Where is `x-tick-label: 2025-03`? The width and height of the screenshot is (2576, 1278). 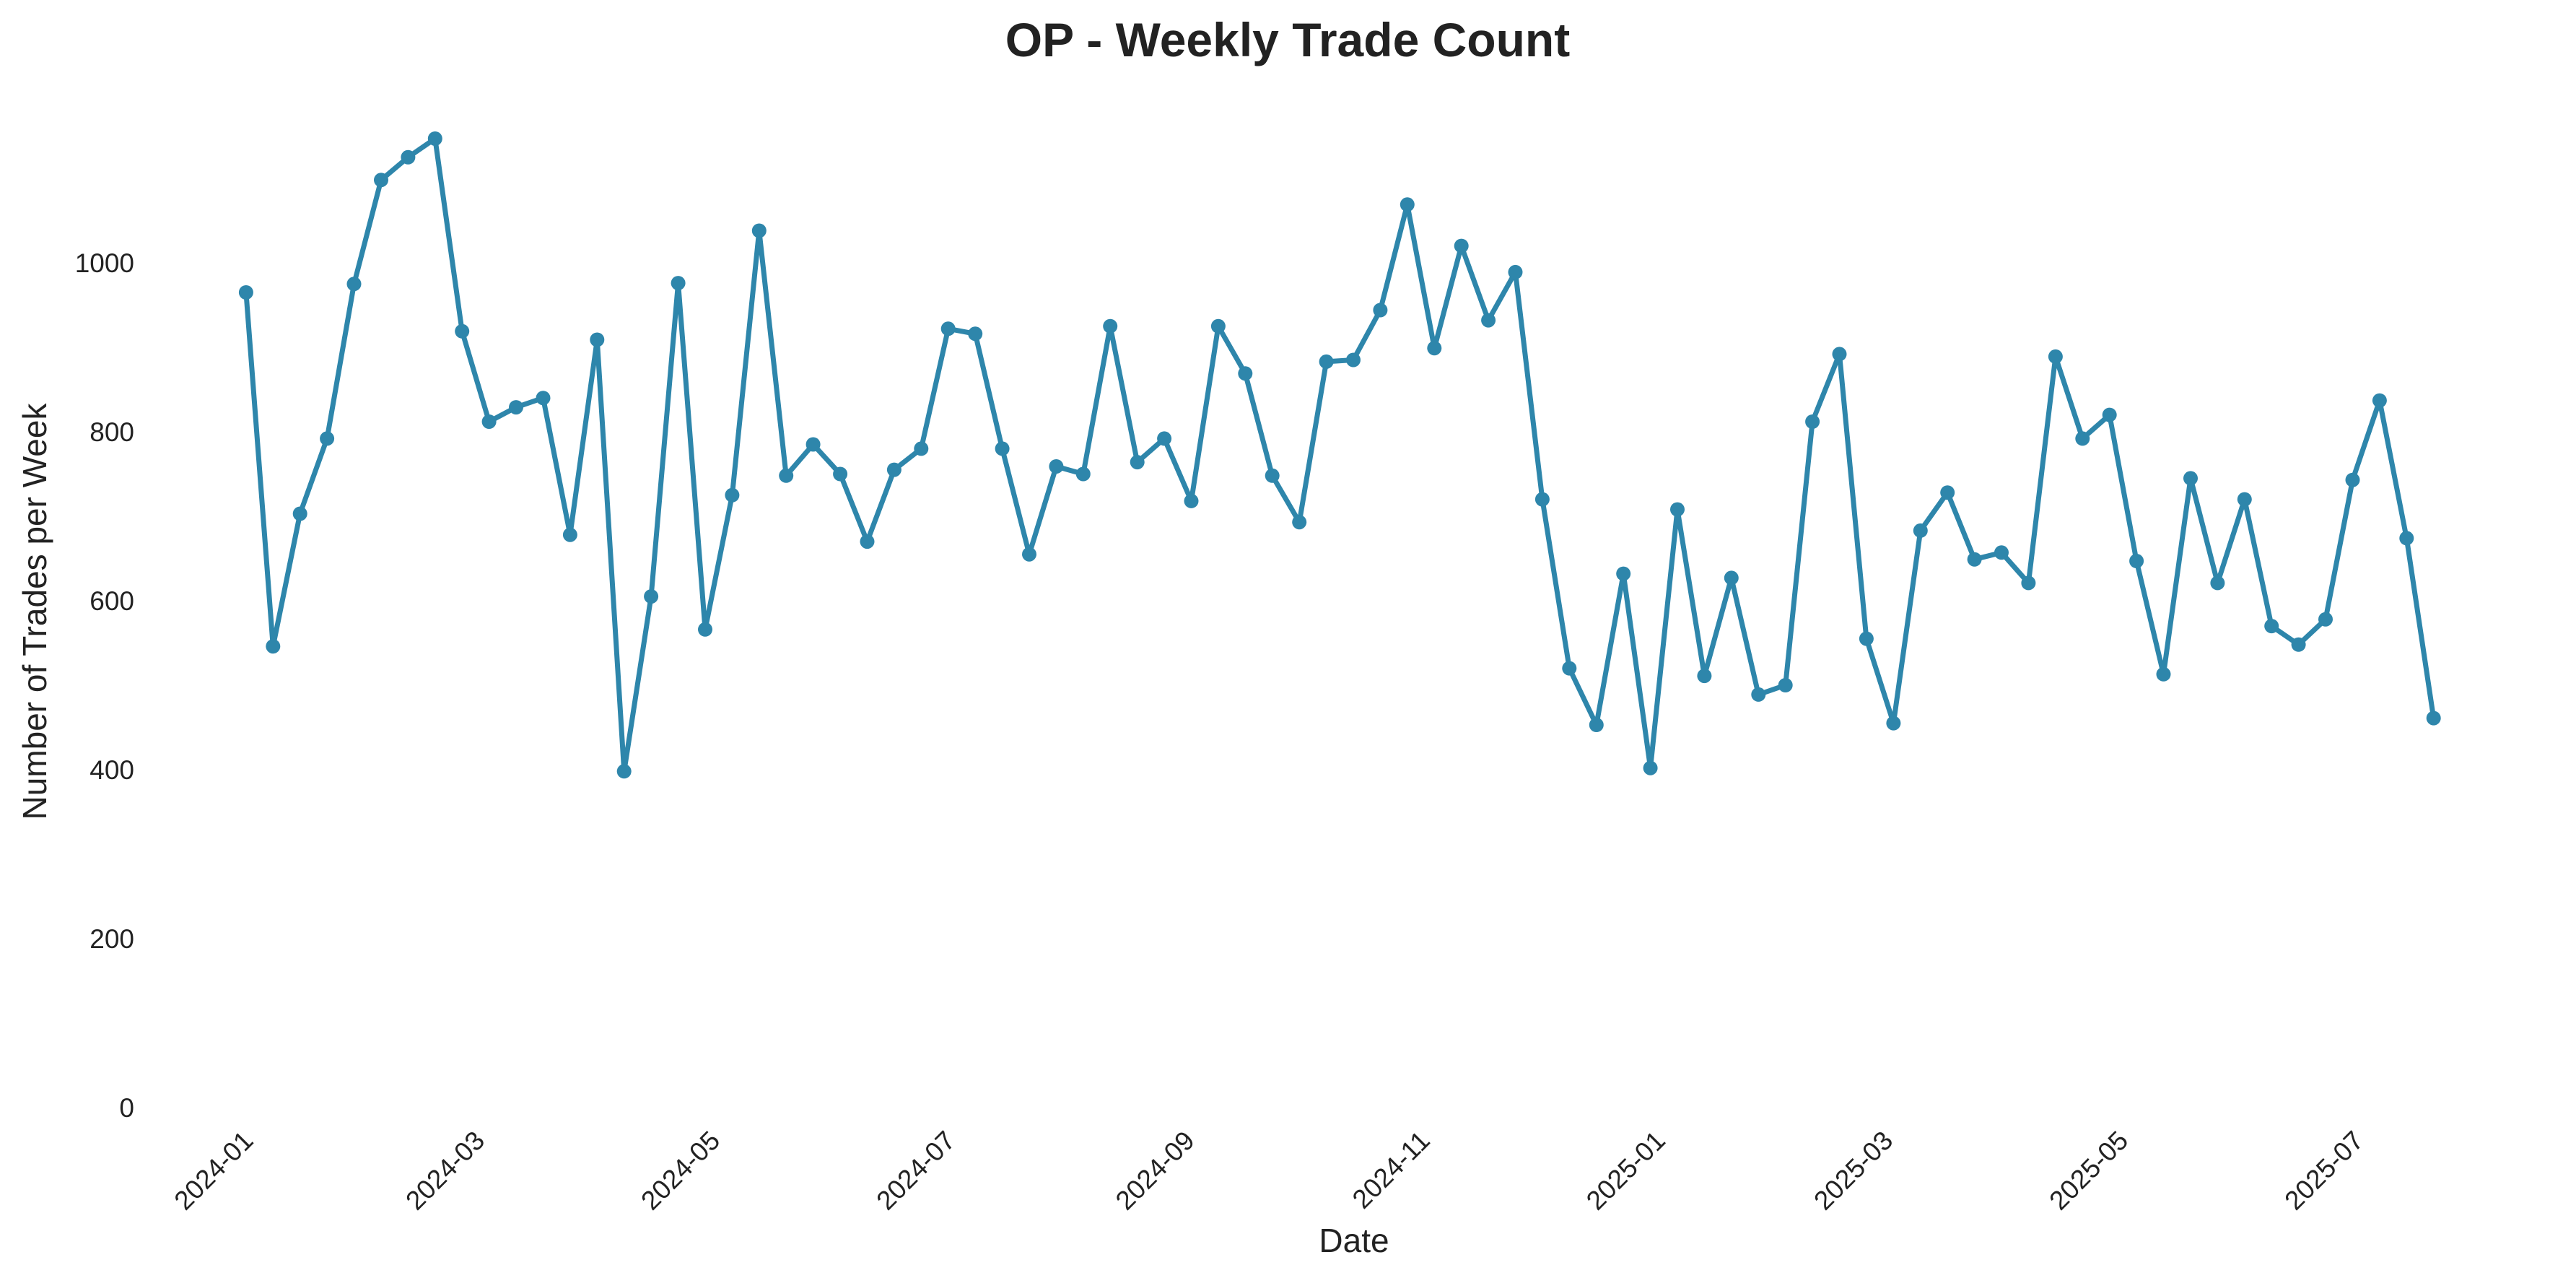 x-tick-label: 2025-03 is located at coordinates (1853, 1171).